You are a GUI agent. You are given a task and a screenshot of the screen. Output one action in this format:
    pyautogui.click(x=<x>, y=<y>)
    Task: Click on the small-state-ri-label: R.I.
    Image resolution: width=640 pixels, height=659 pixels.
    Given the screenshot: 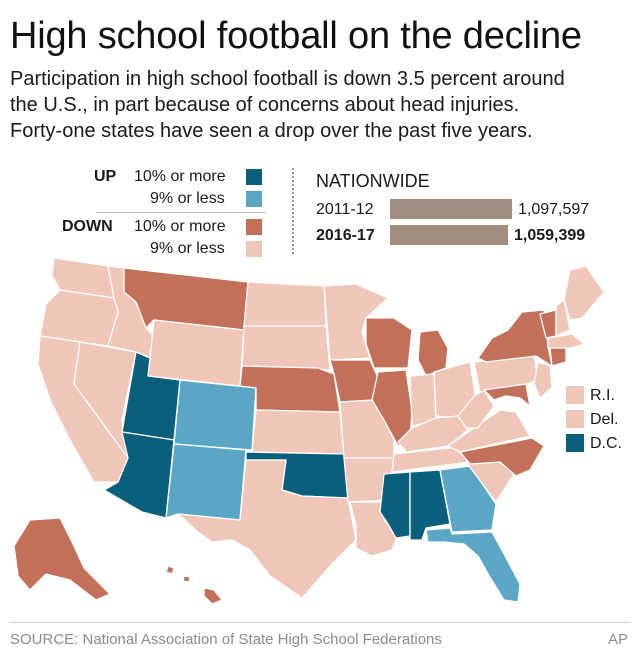 What is the action you would take?
    pyautogui.click(x=602, y=395)
    